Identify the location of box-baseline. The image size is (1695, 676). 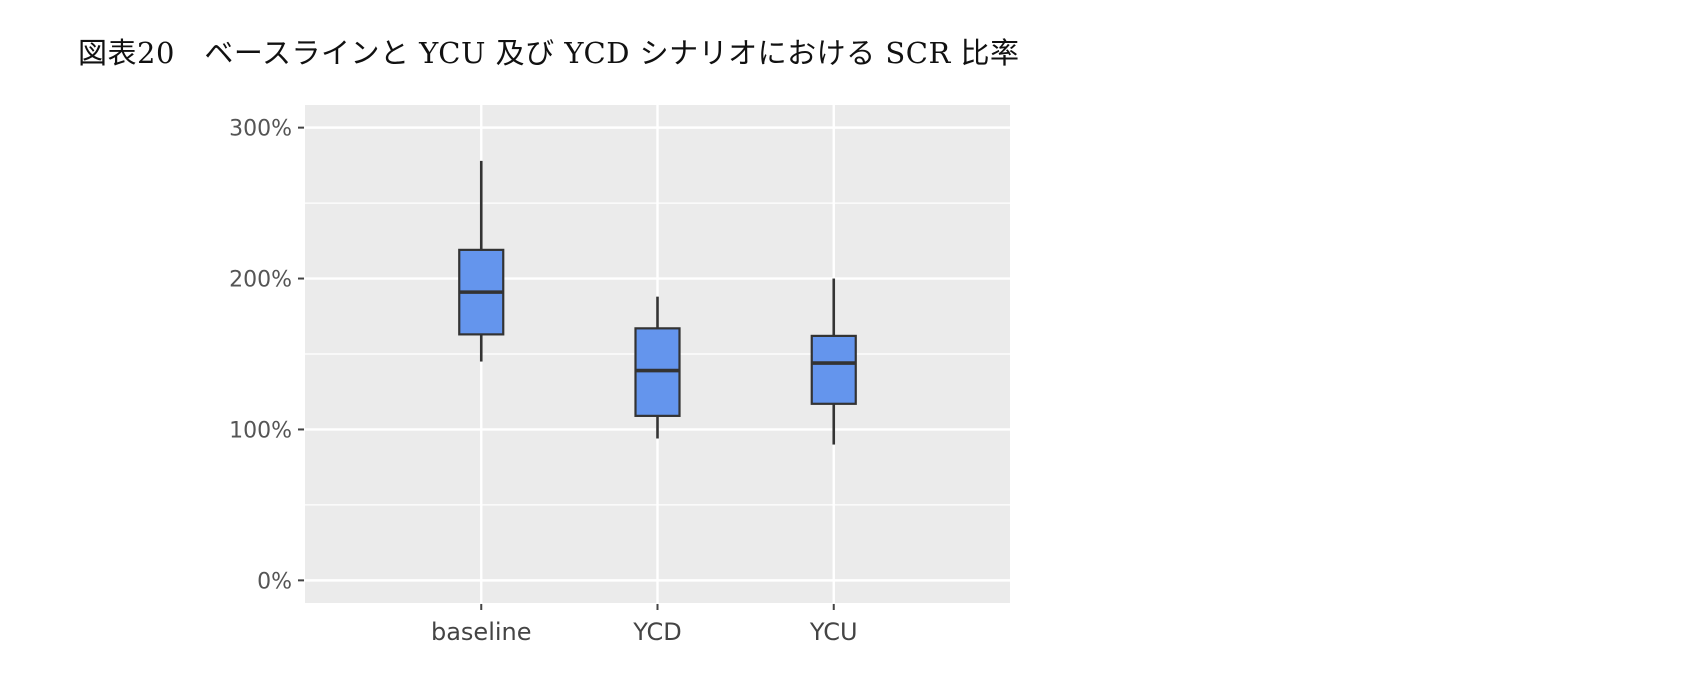
(481, 261).